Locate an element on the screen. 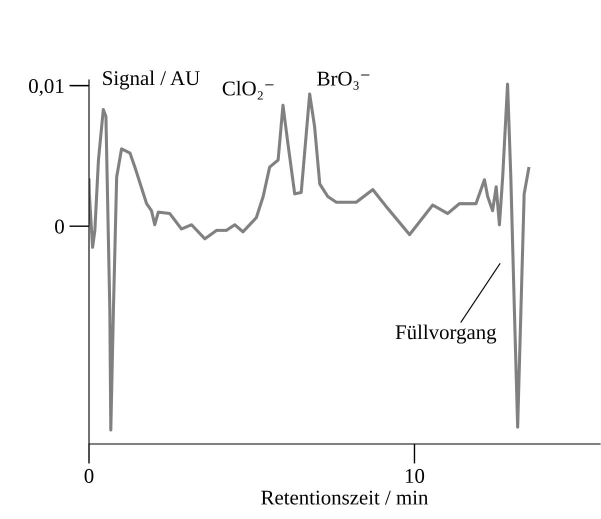 The height and width of the screenshot is (519, 601). annotation: ClO₂⁻ is located at coordinates (248, 90).